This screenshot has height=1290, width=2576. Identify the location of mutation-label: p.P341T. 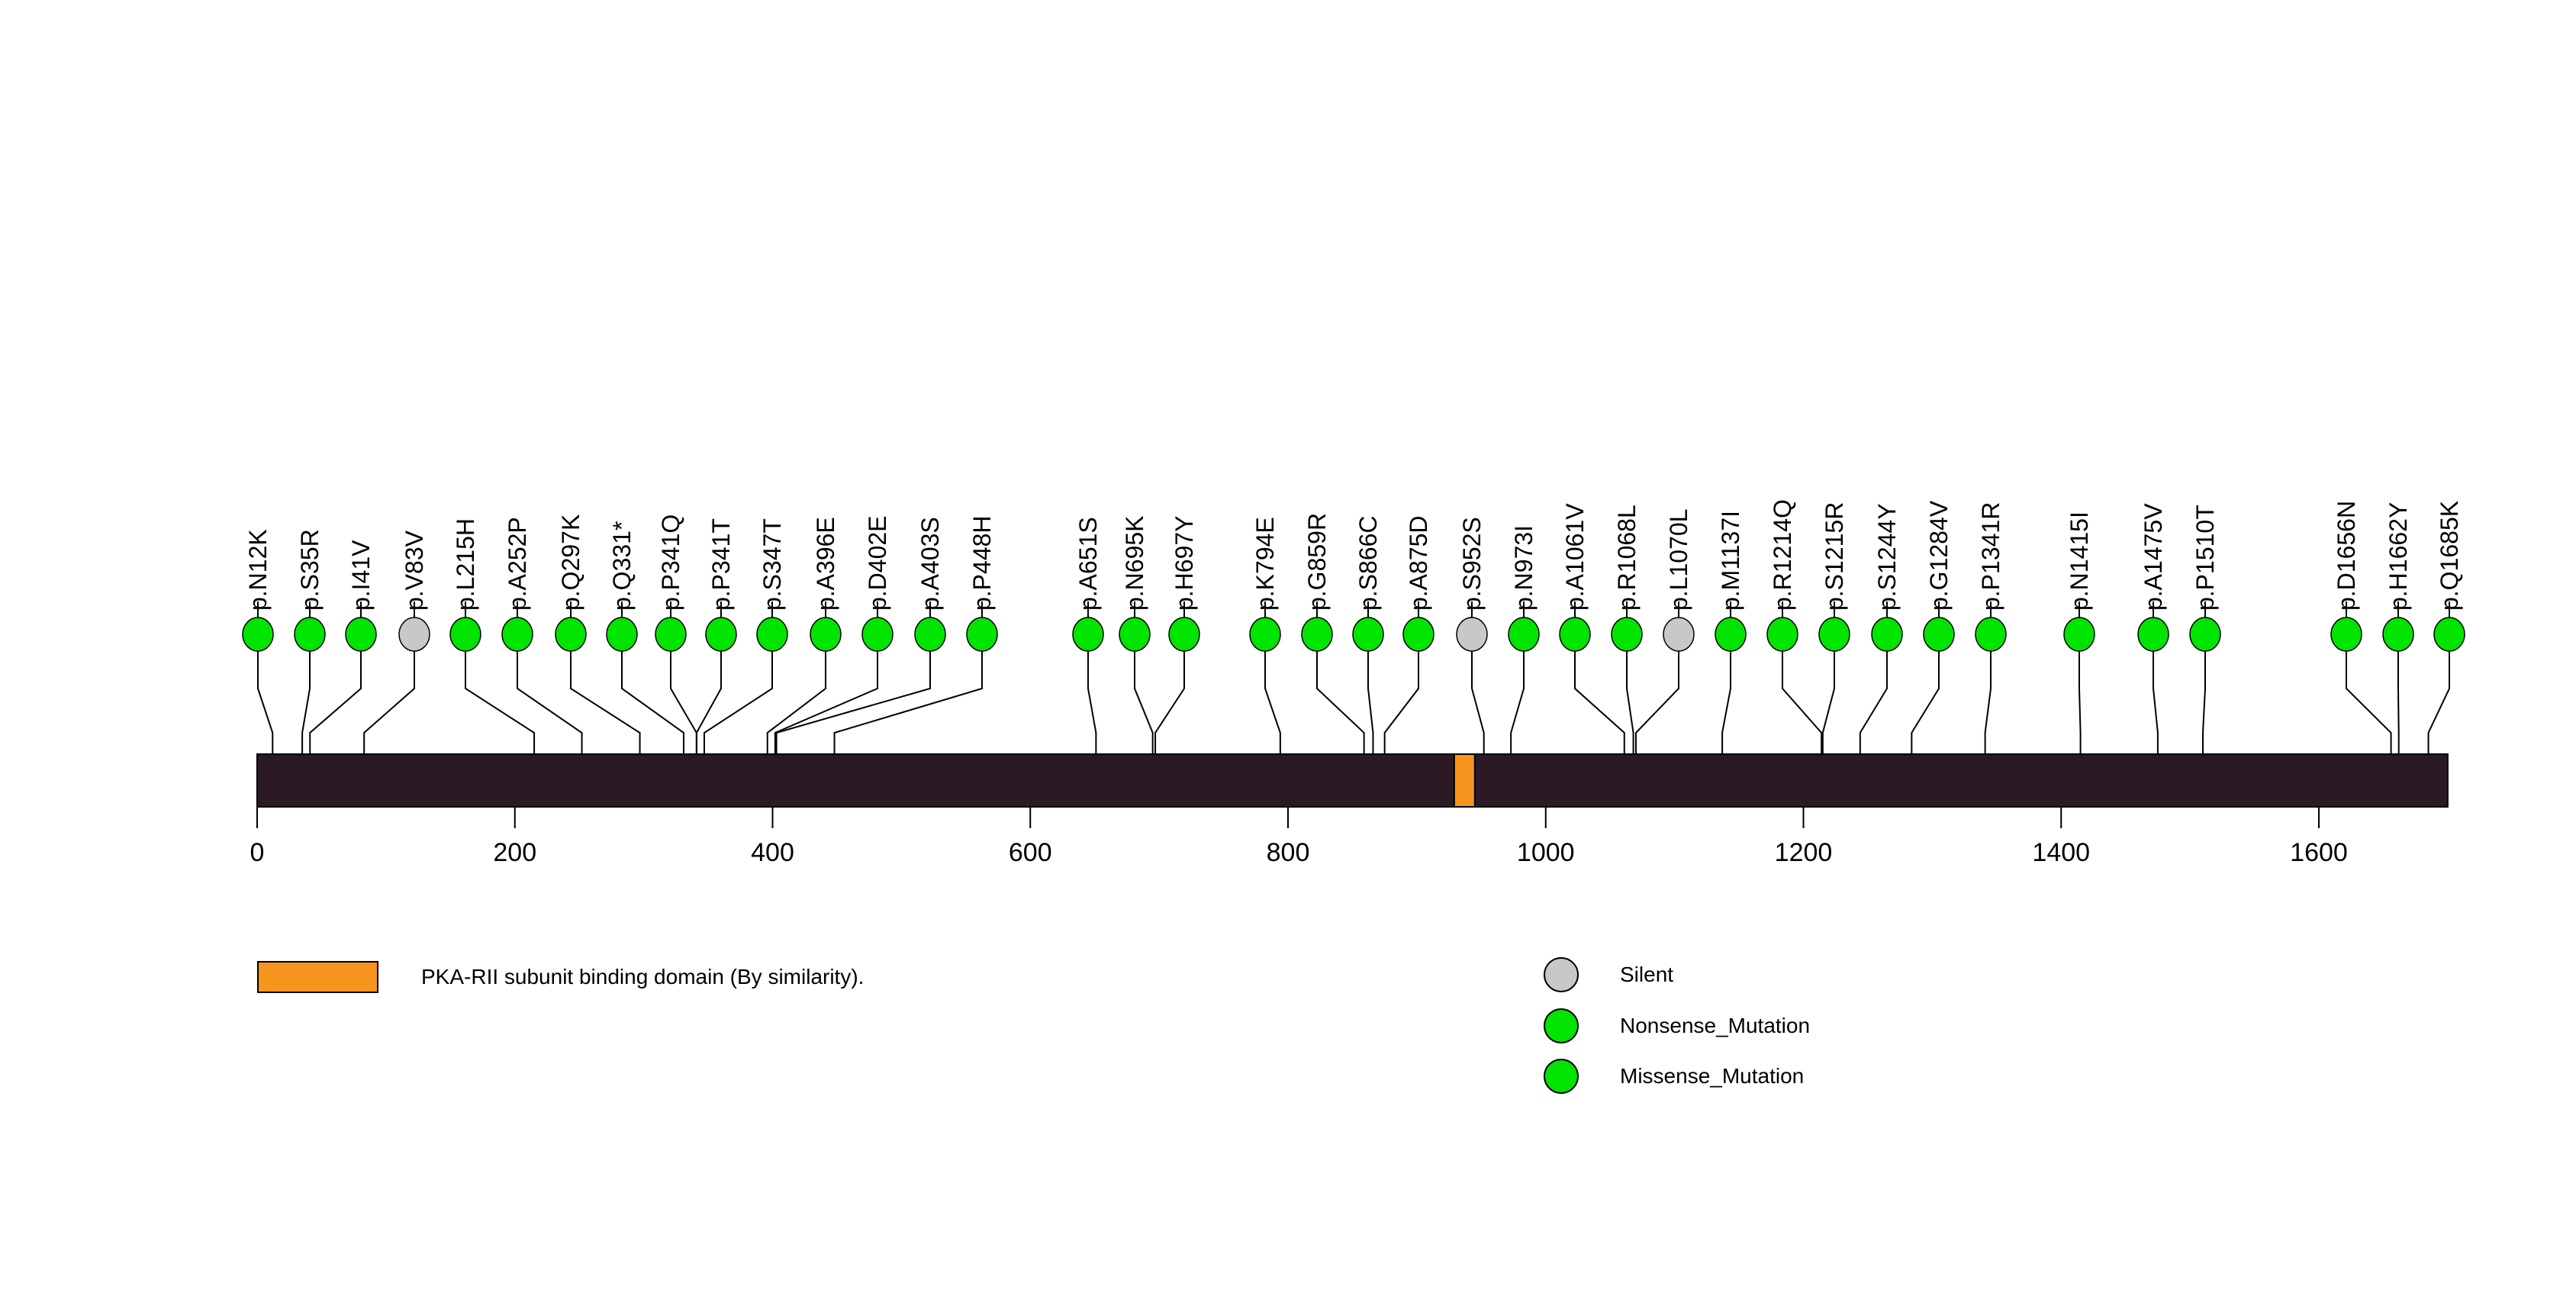
(721, 565).